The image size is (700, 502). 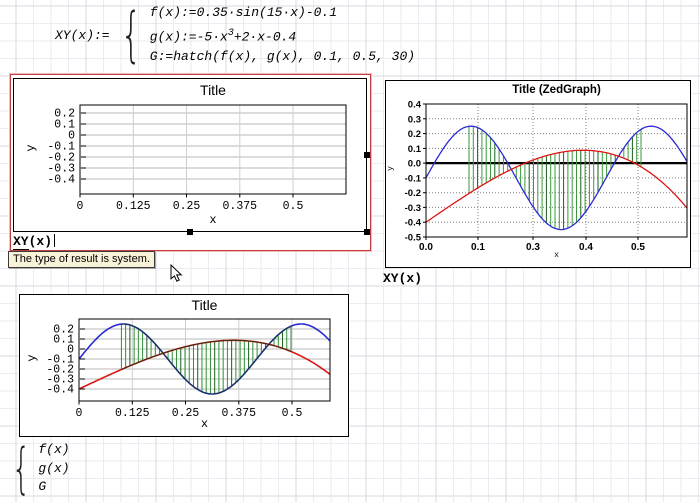 What do you see at coordinates (188, 36) in the screenshot?
I see `g-line-base: g(x):=-5·x` at bounding box center [188, 36].